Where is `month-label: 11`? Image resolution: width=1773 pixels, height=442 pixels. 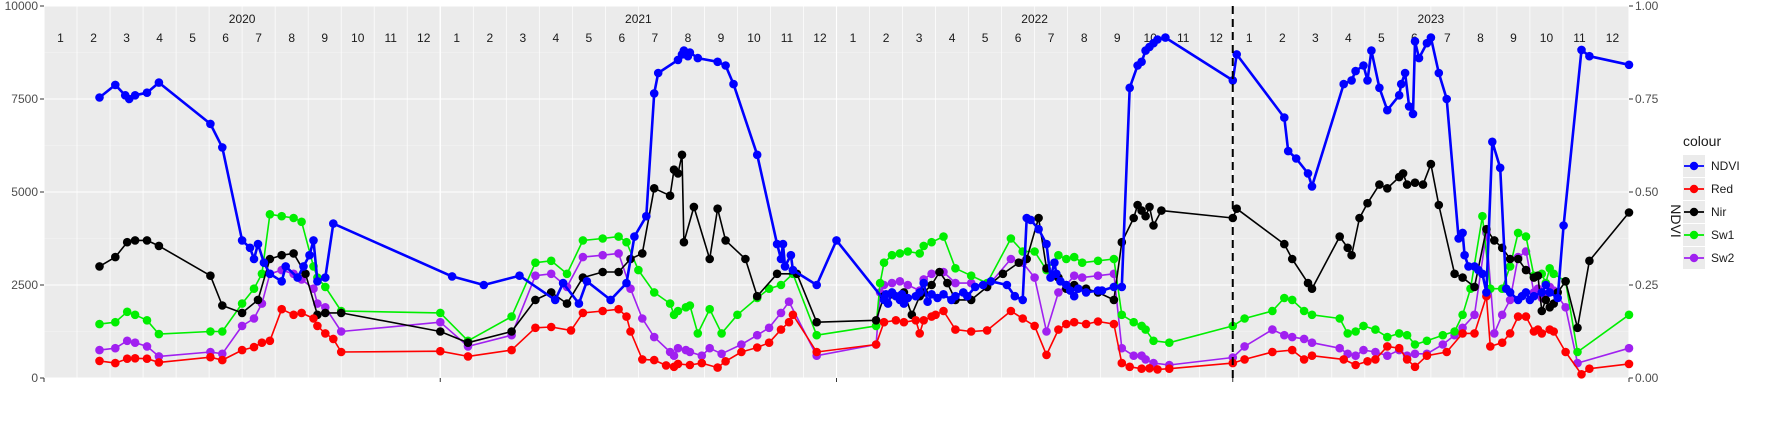
month-label: 11 is located at coordinates (1183, 38).